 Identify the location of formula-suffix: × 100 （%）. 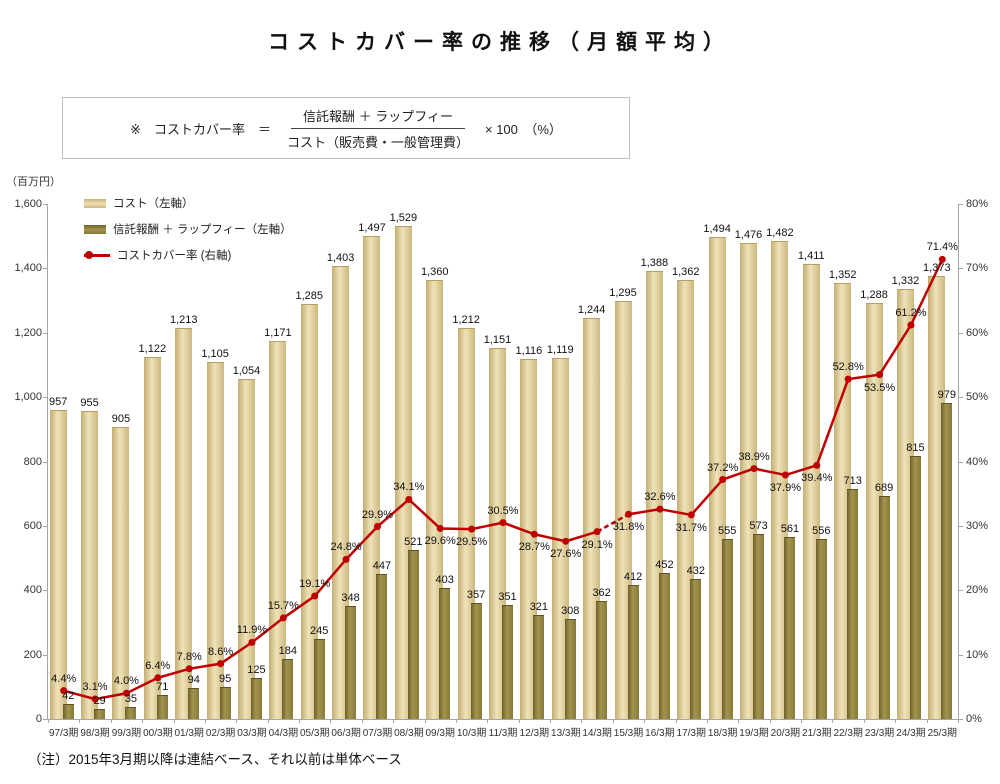
(523, 129).